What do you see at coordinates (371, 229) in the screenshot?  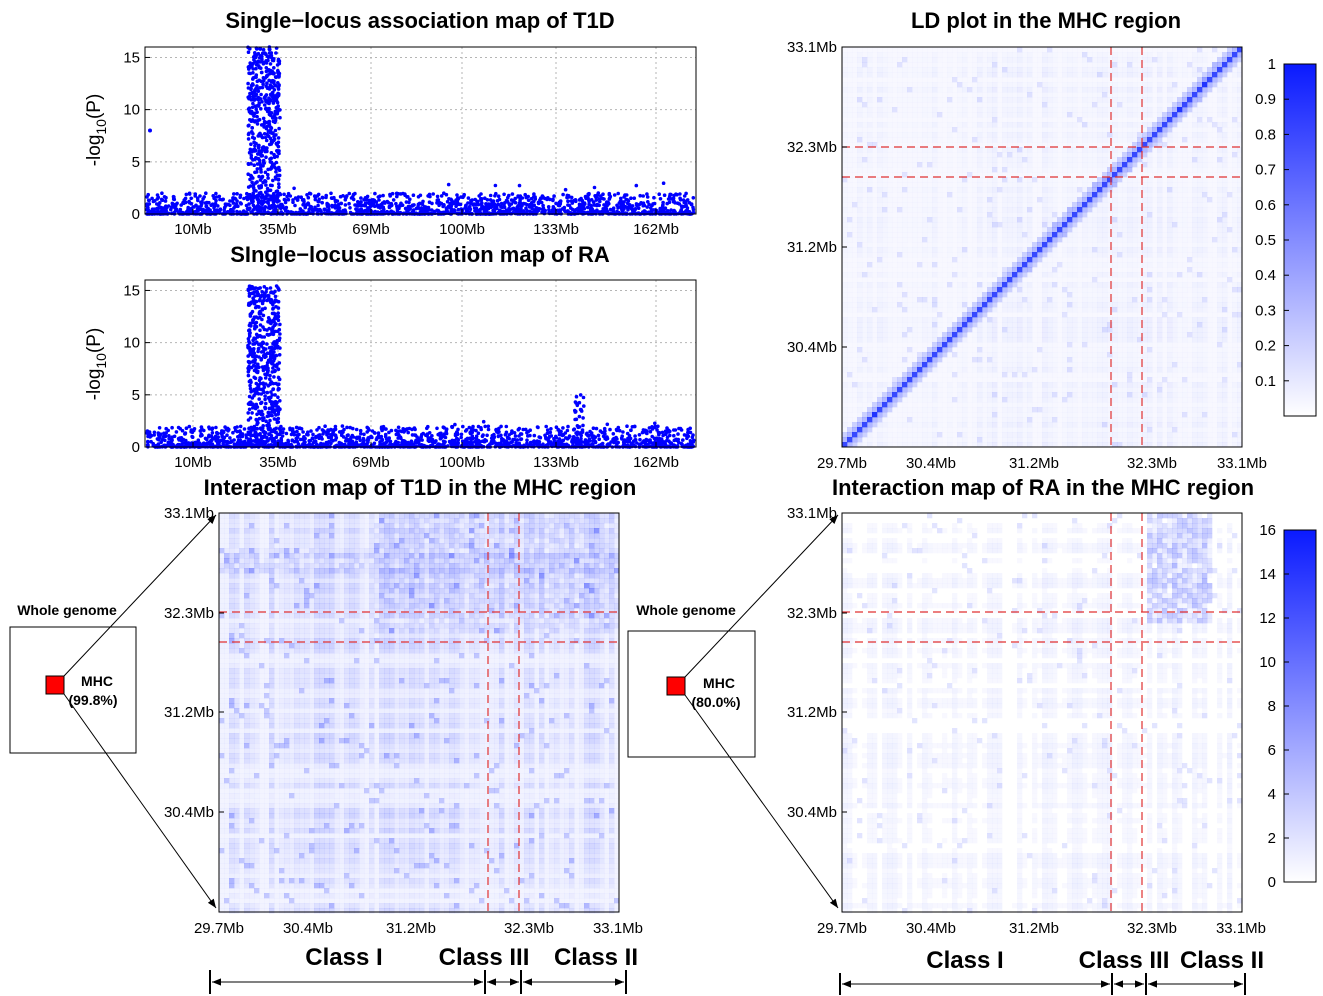 I see `x-tick-label: 69Mb` at bounding box center [371, 229].